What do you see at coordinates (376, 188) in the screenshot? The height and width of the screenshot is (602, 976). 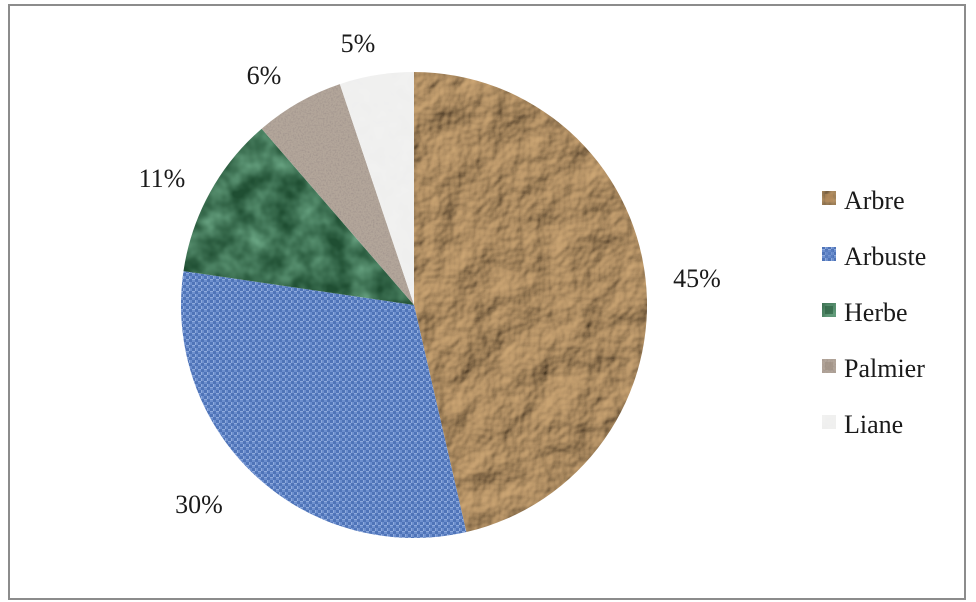 I see `pie-slice-liane` at bounding box center [376, 188].